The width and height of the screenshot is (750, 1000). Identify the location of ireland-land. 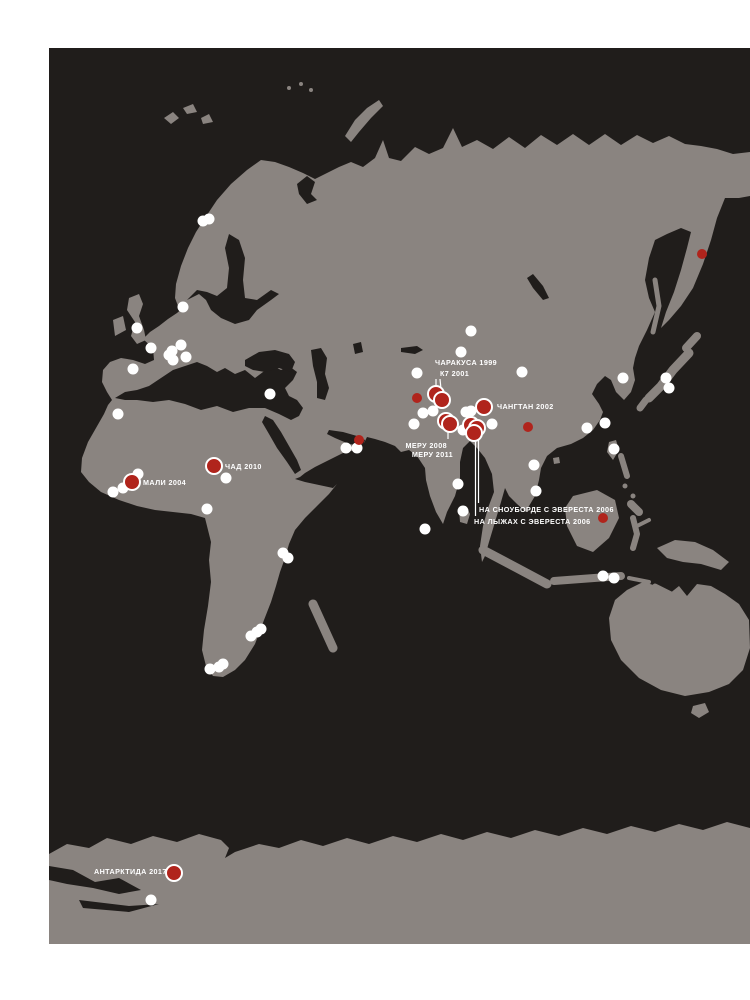
(119, 326).